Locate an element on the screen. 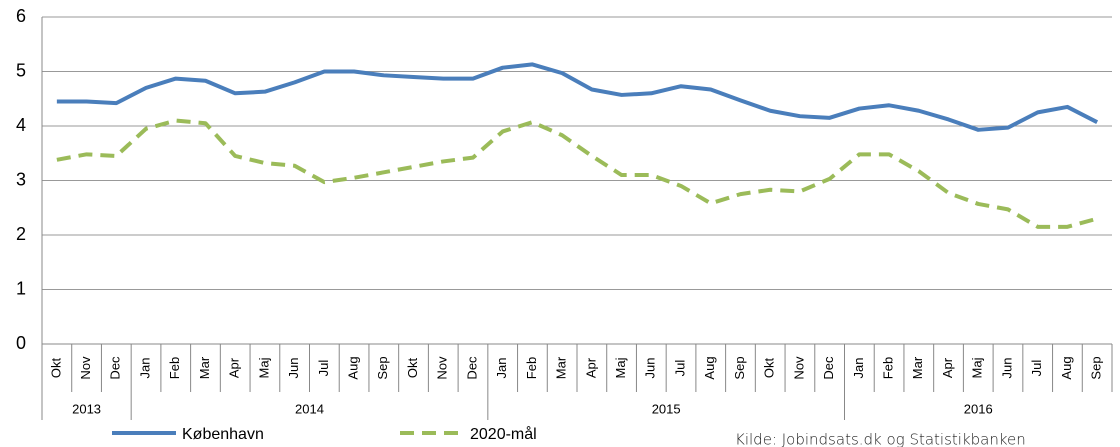  y-tick-label: 6 is located at coordinates (21, 16).